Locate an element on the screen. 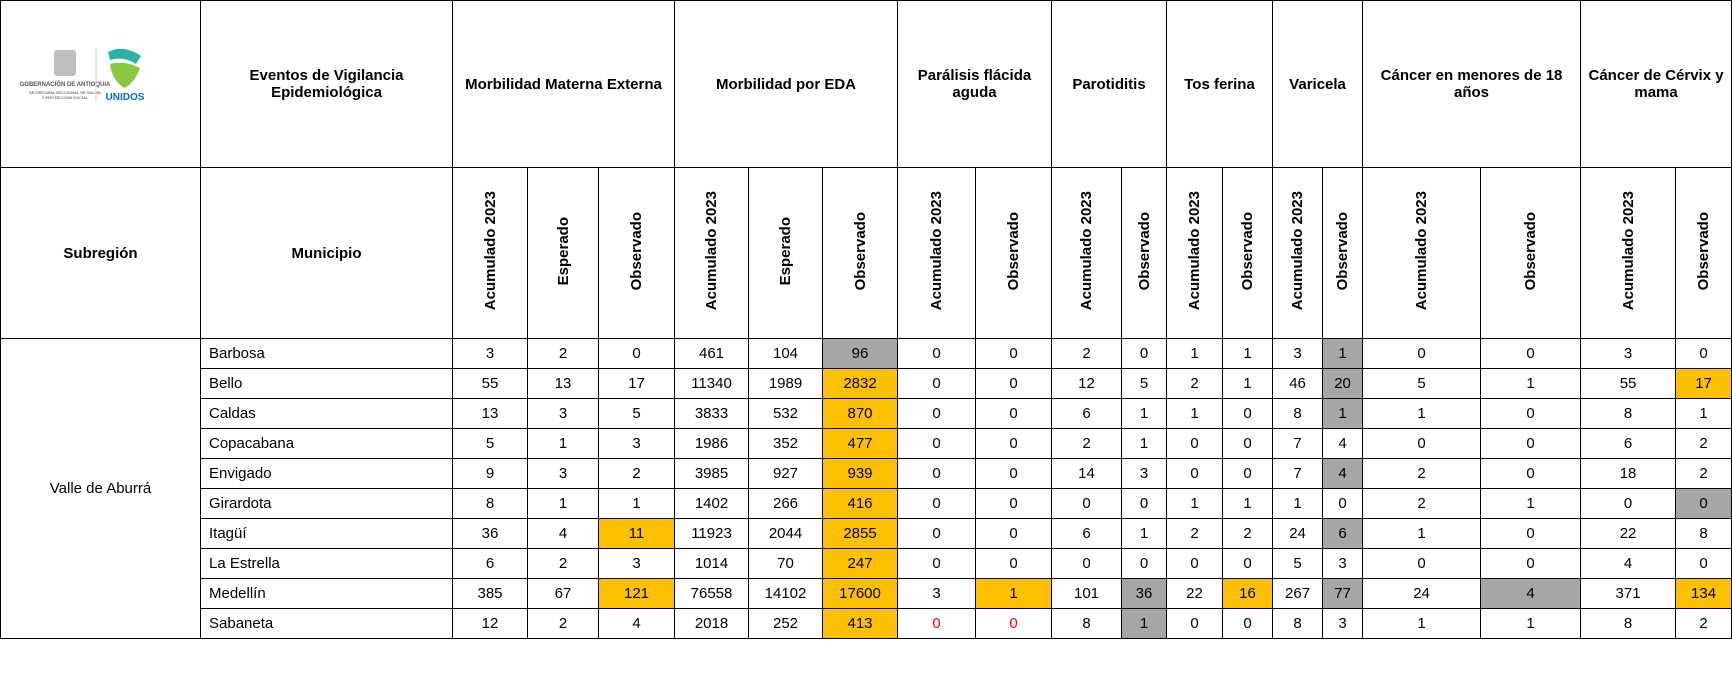 The width and height of the screenshot is (1732, 681). table-row: Sabaneta 12 2 4 2018 252 413 0 0 8 1 0 0 8 3 1 1 8 2 is located at coordinates (866, 623).